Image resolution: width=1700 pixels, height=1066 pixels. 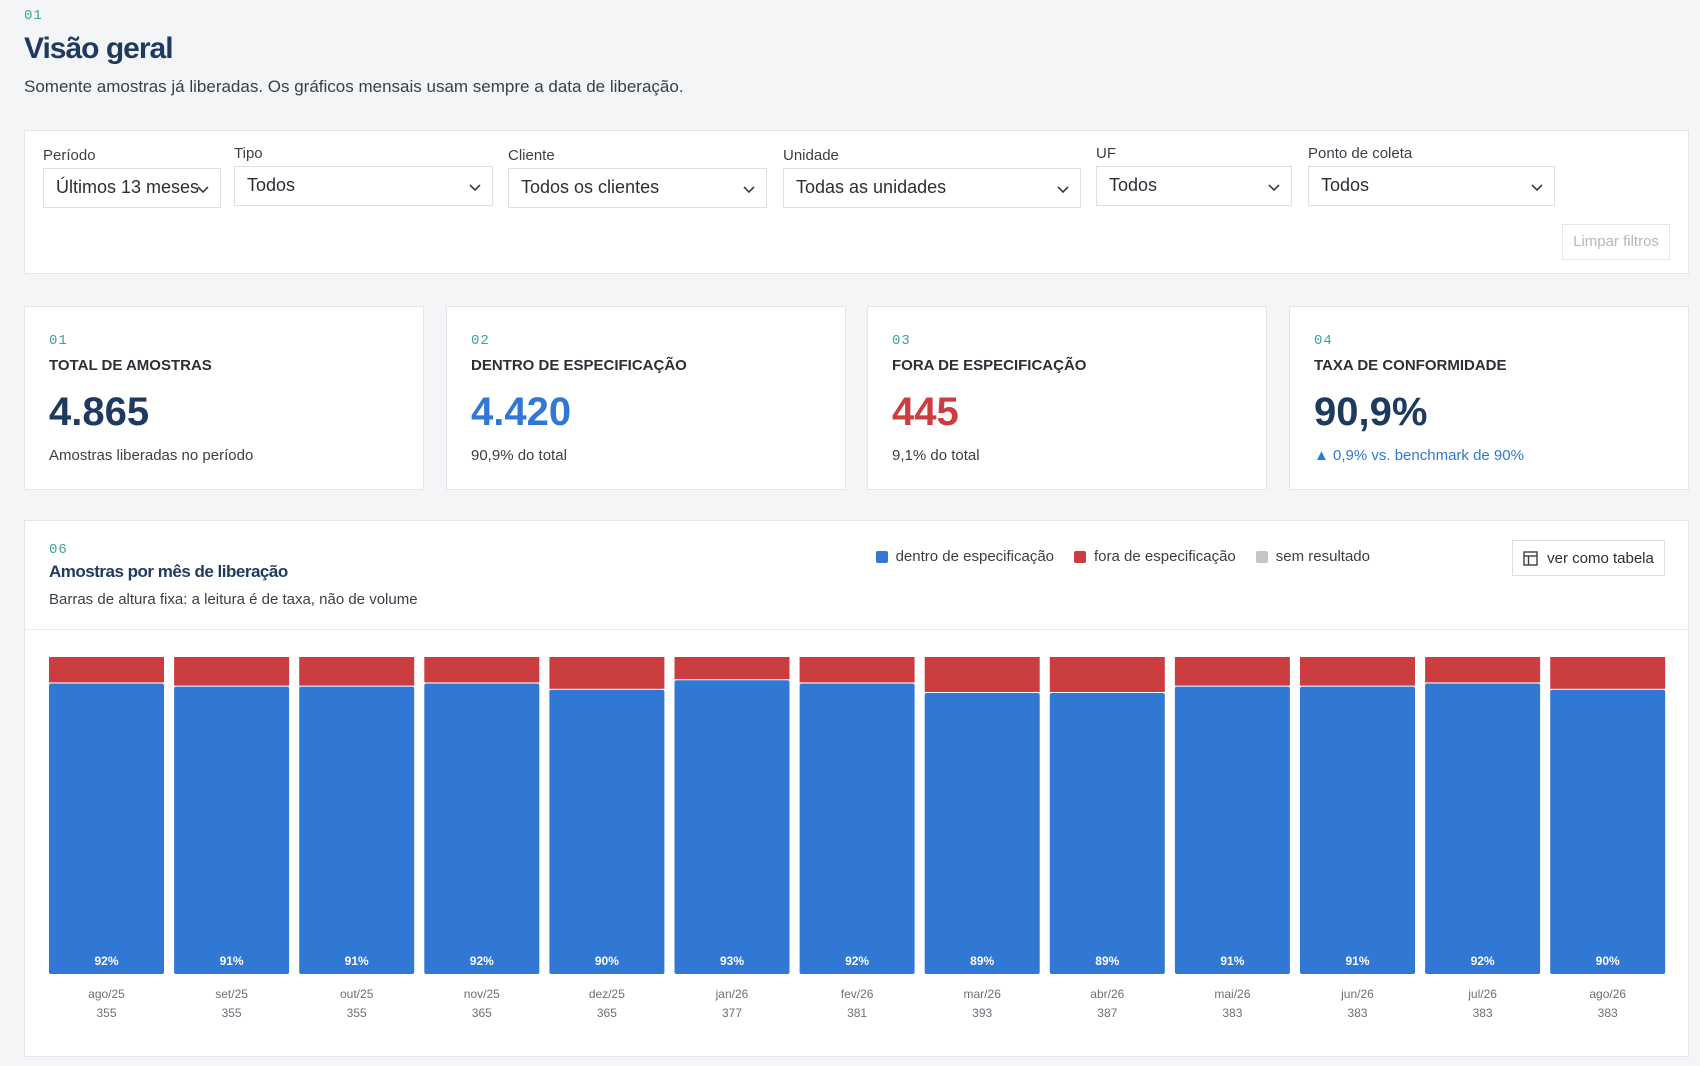 What do you see at coordinates (1322, 556) in the screenshot?
I see `legend-label: sem resultado` at bounding box center [1322, 556].